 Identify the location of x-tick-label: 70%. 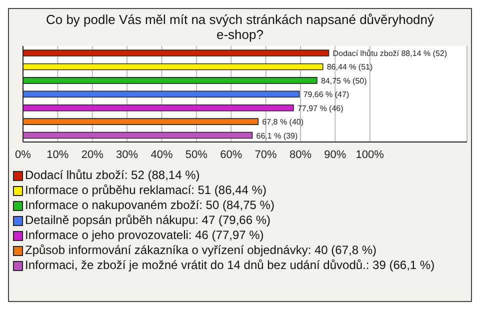
(266, 154).